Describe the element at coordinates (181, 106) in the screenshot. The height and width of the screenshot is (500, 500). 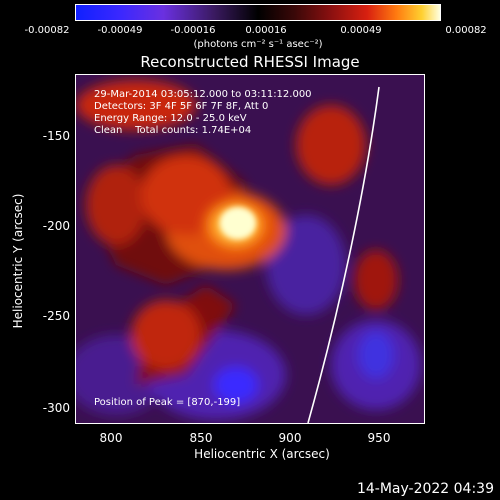
I see `detectors: Detectors: 3F 4F 5F 6F 7F 8F, Att 0` at that location.